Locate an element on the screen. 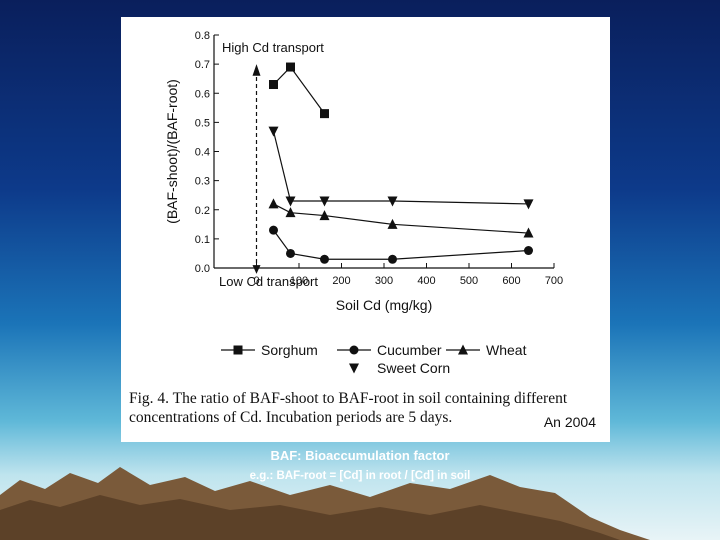 This screenshot has width=720, height=540. legend-label-sorghum: Sorghum is located at coordinates (289, 350).